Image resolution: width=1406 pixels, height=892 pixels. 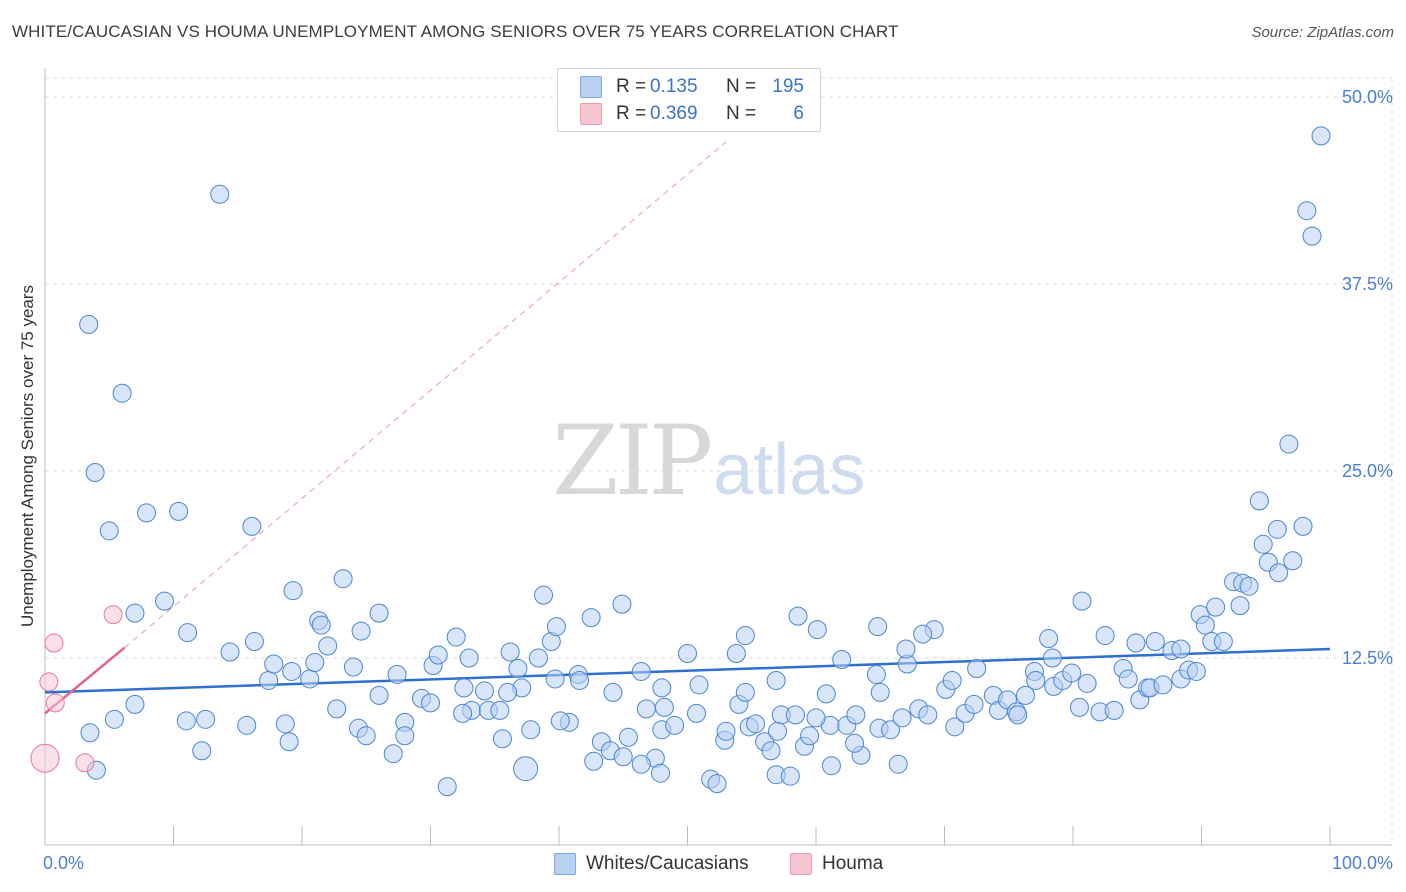 I want to click on x-tick-label: 100.0%, so click(x=1362, y=863).